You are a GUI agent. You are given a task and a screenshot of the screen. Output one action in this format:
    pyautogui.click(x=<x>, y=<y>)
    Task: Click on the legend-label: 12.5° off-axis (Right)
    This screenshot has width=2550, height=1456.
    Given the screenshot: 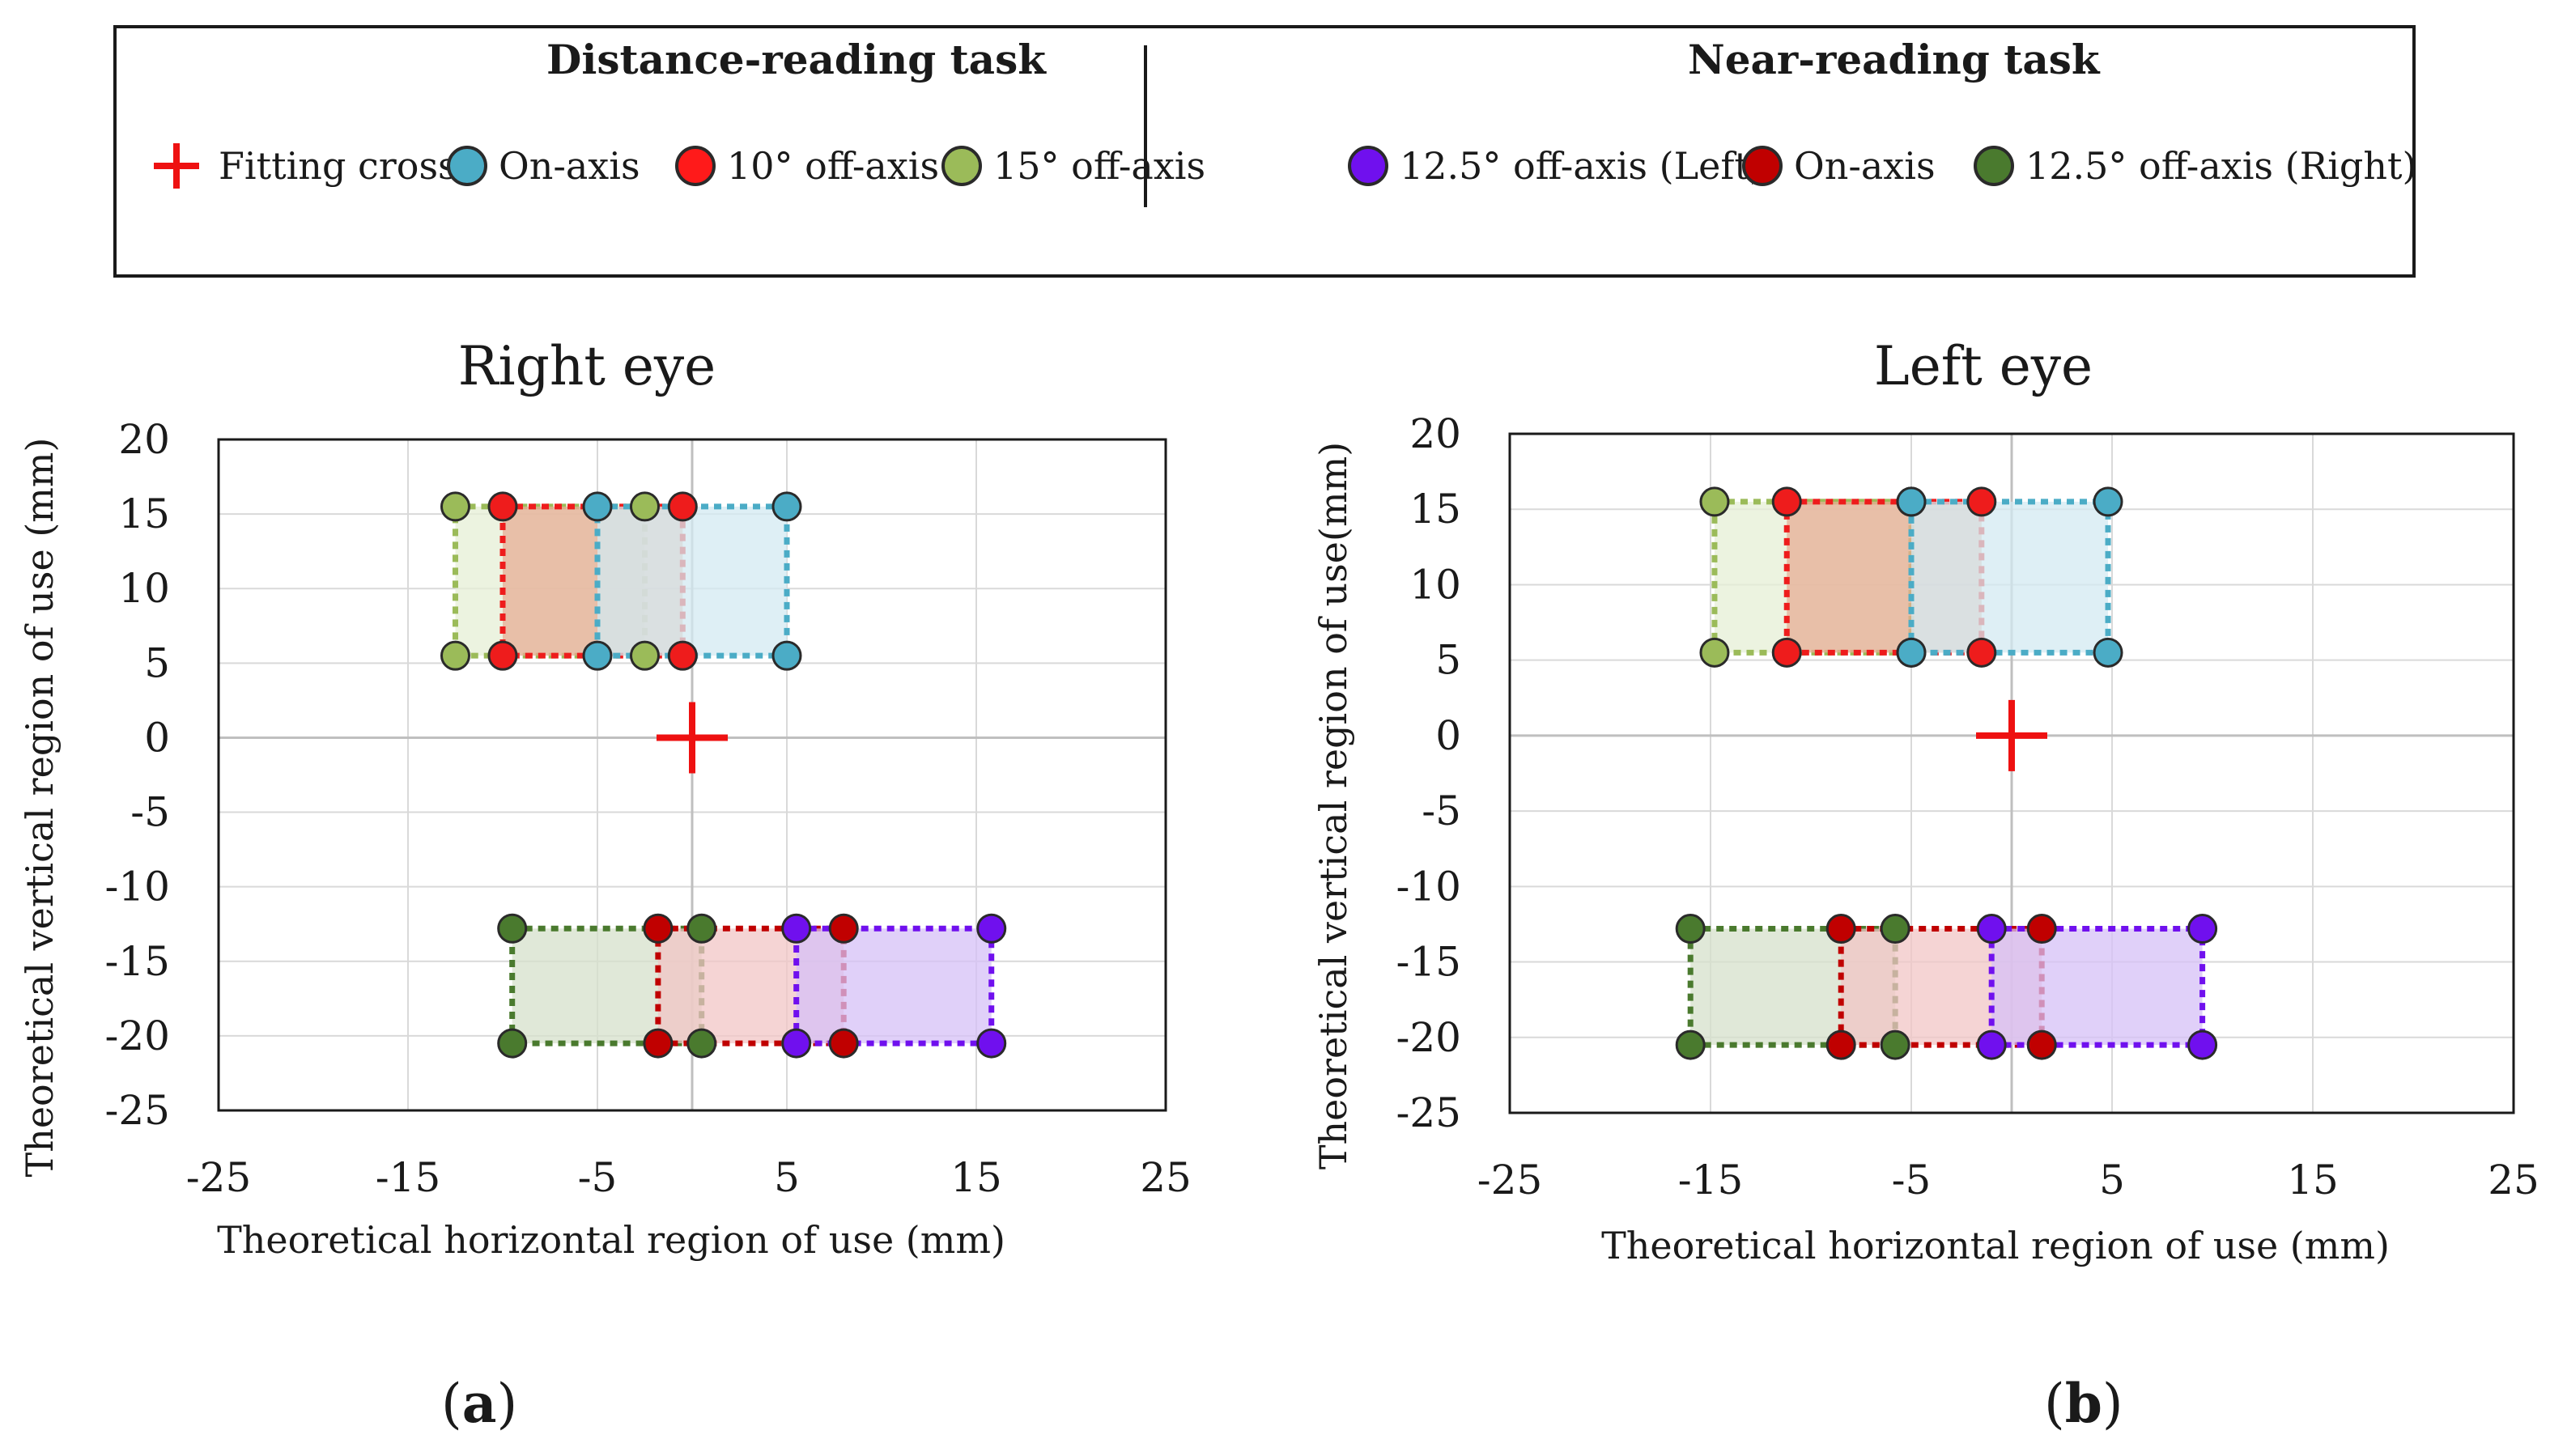 What is the action you would take?
    pyautogui.click(x=2221, y=166)
    